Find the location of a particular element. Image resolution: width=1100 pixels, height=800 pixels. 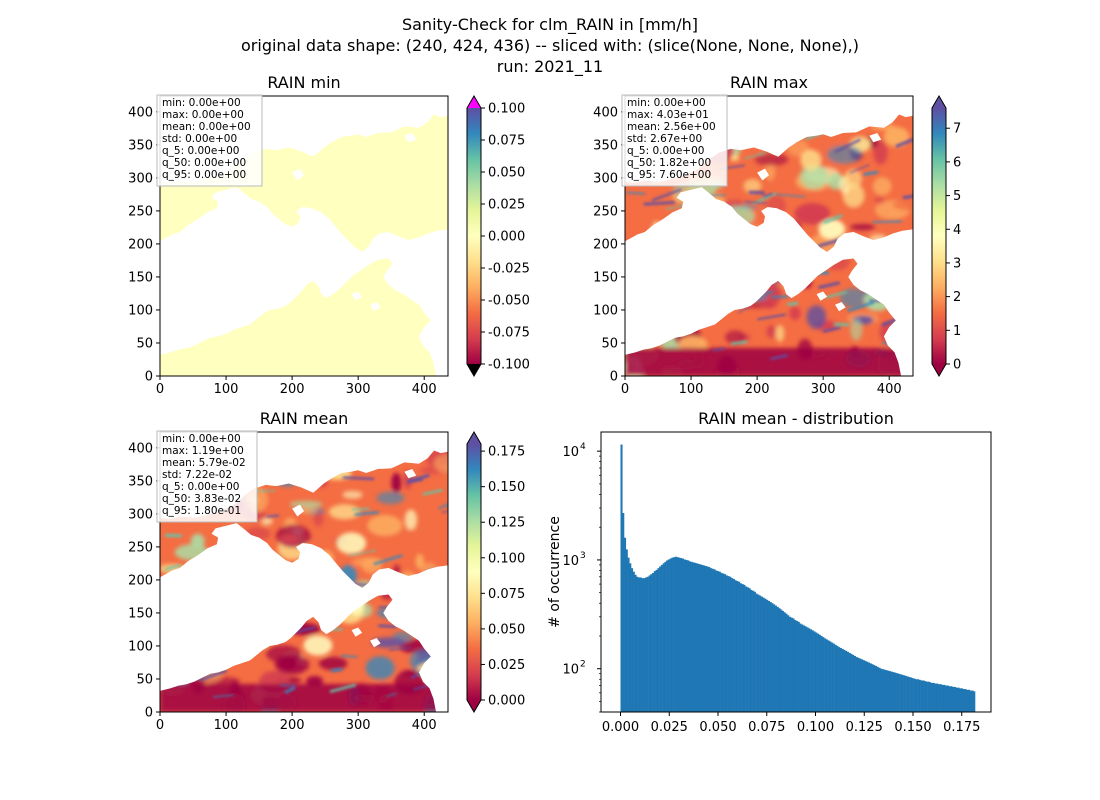

x-tick-label: 0.050 is located at coordinates (717, 727).